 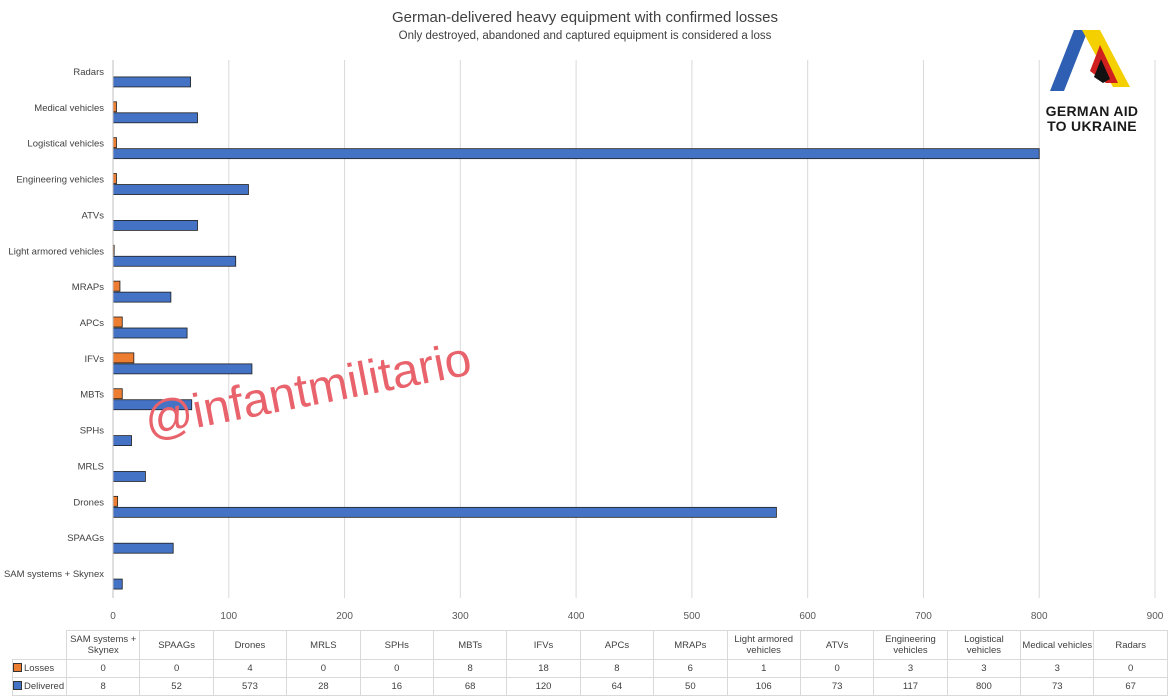 I want to click on data-table-header-cell: Light armored vehicles, so click(x=763, y=645).